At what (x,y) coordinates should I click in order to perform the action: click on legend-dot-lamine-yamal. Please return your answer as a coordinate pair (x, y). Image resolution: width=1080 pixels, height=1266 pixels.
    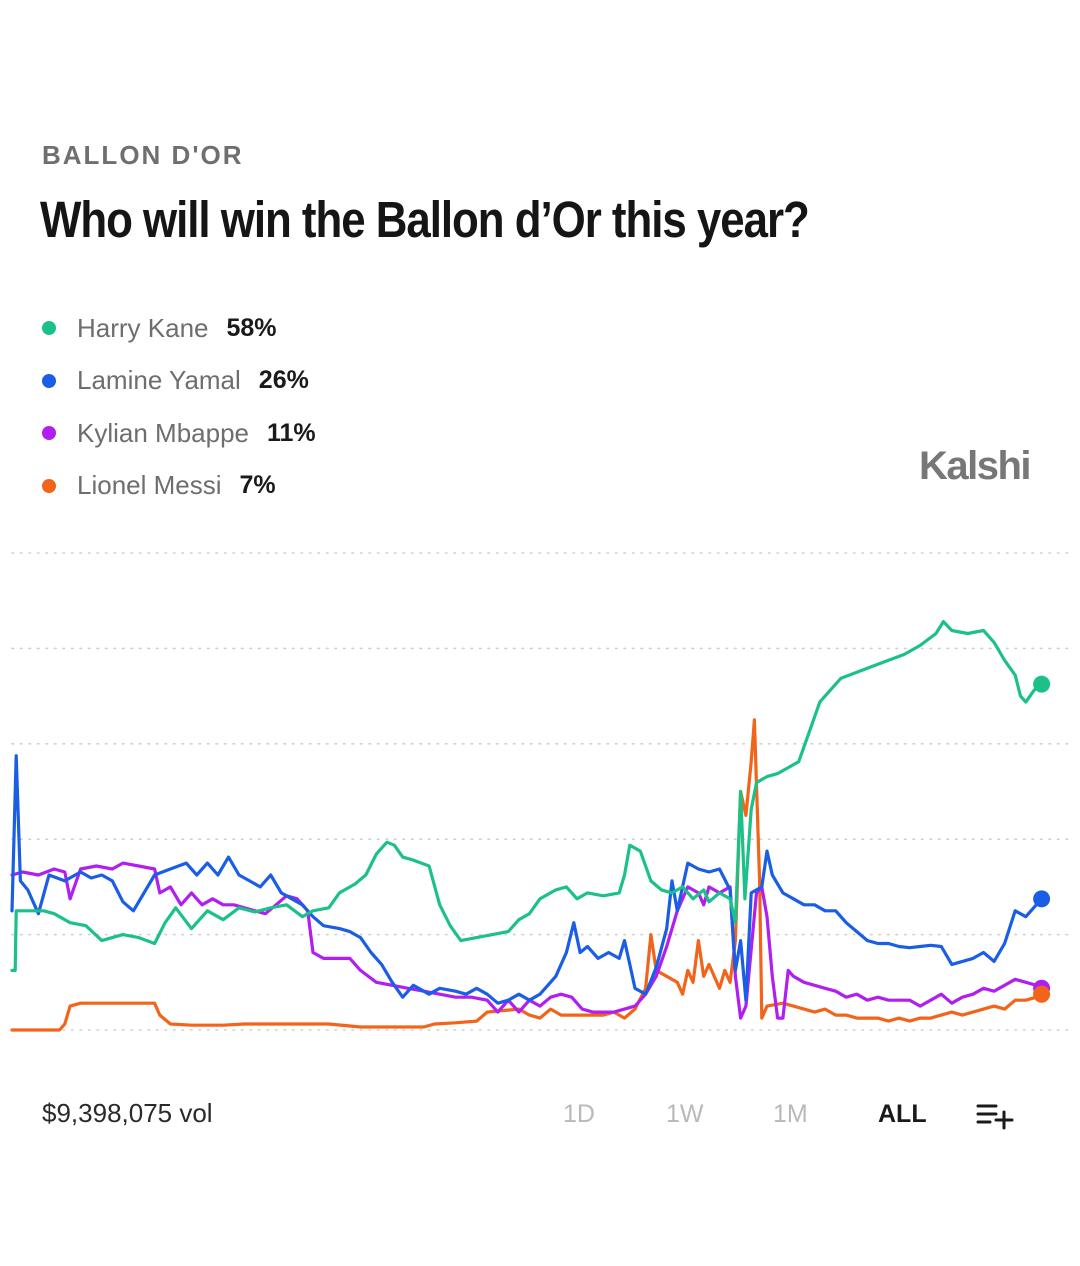
    Looking at the image, I should click on (49, 380).